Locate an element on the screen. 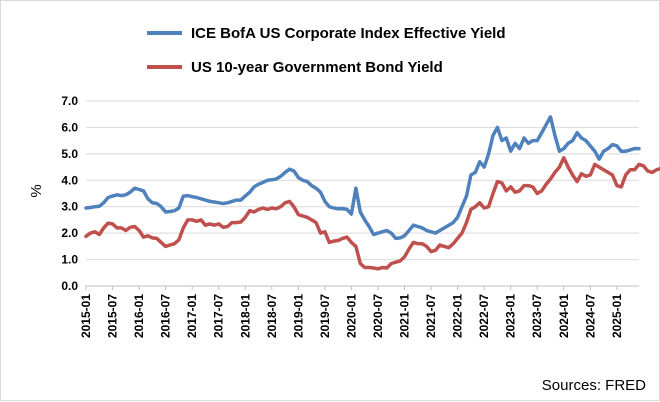  x-tick-label: 2018-07 is located at coordinates (272, 316).